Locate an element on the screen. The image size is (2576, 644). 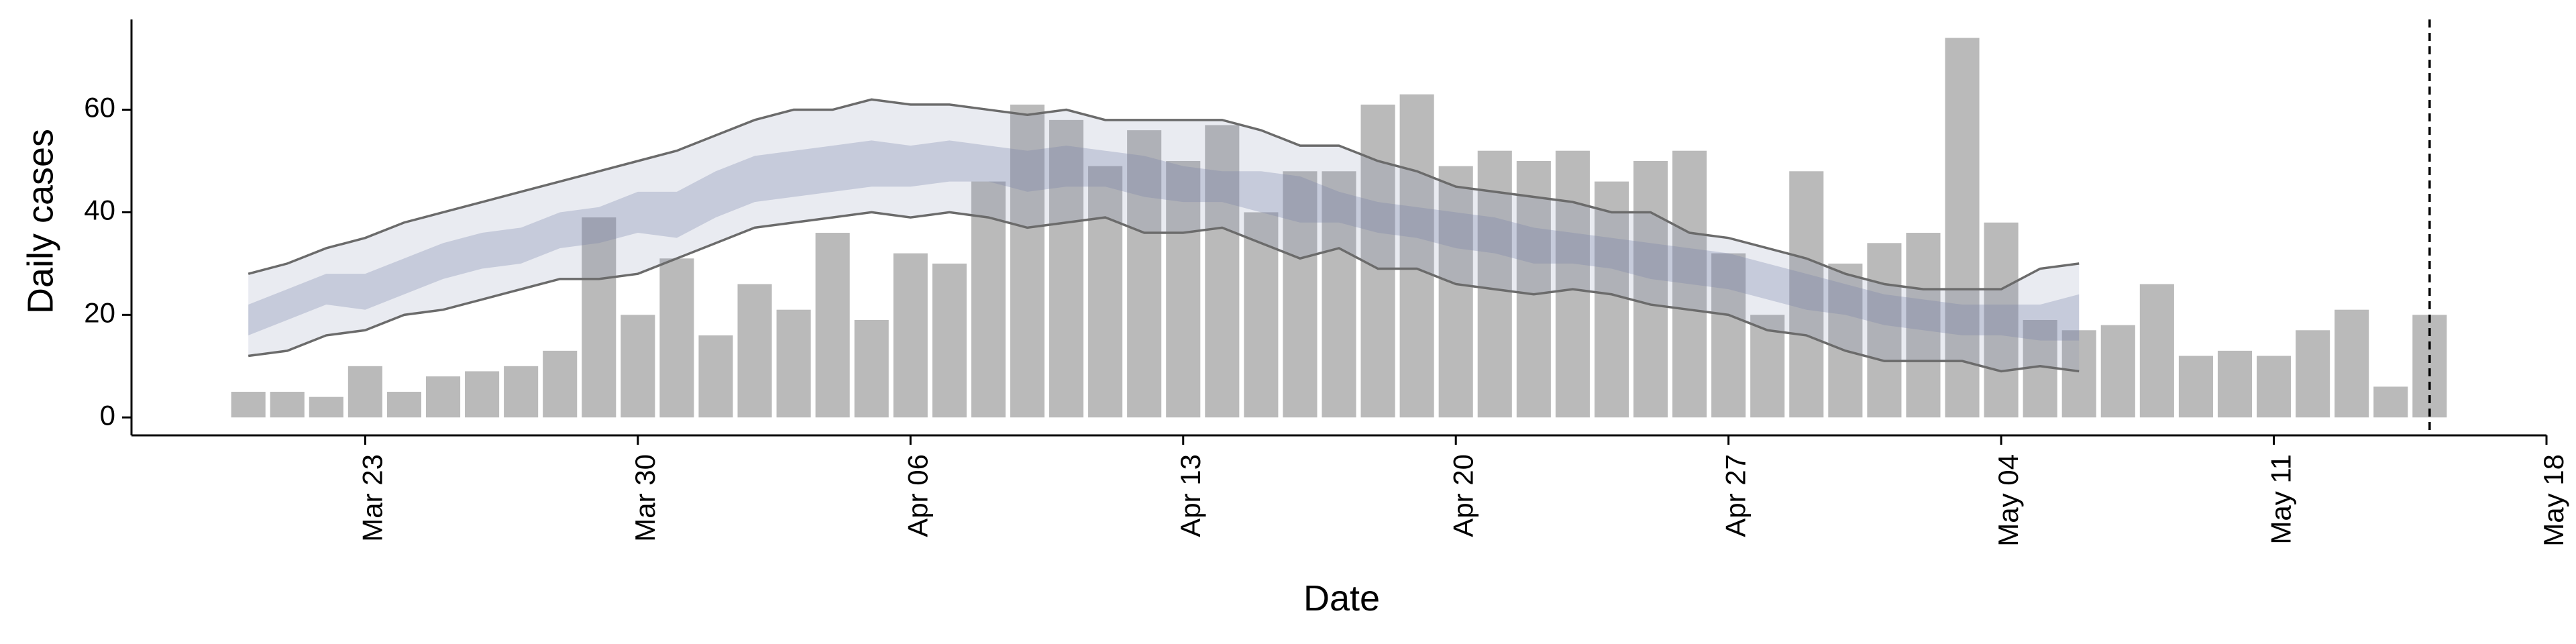
x-tick-label: Apr 27 is located at coordinates (1736, 495).